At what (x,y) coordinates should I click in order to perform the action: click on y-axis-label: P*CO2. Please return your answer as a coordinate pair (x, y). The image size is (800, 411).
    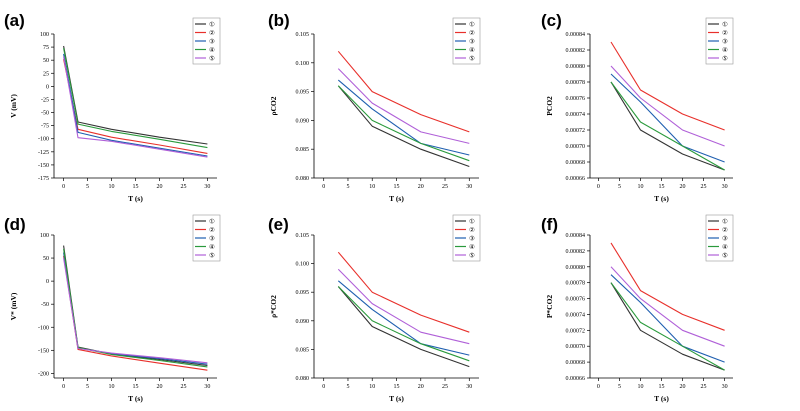
    Looking at the image, I should click on (549, 307).